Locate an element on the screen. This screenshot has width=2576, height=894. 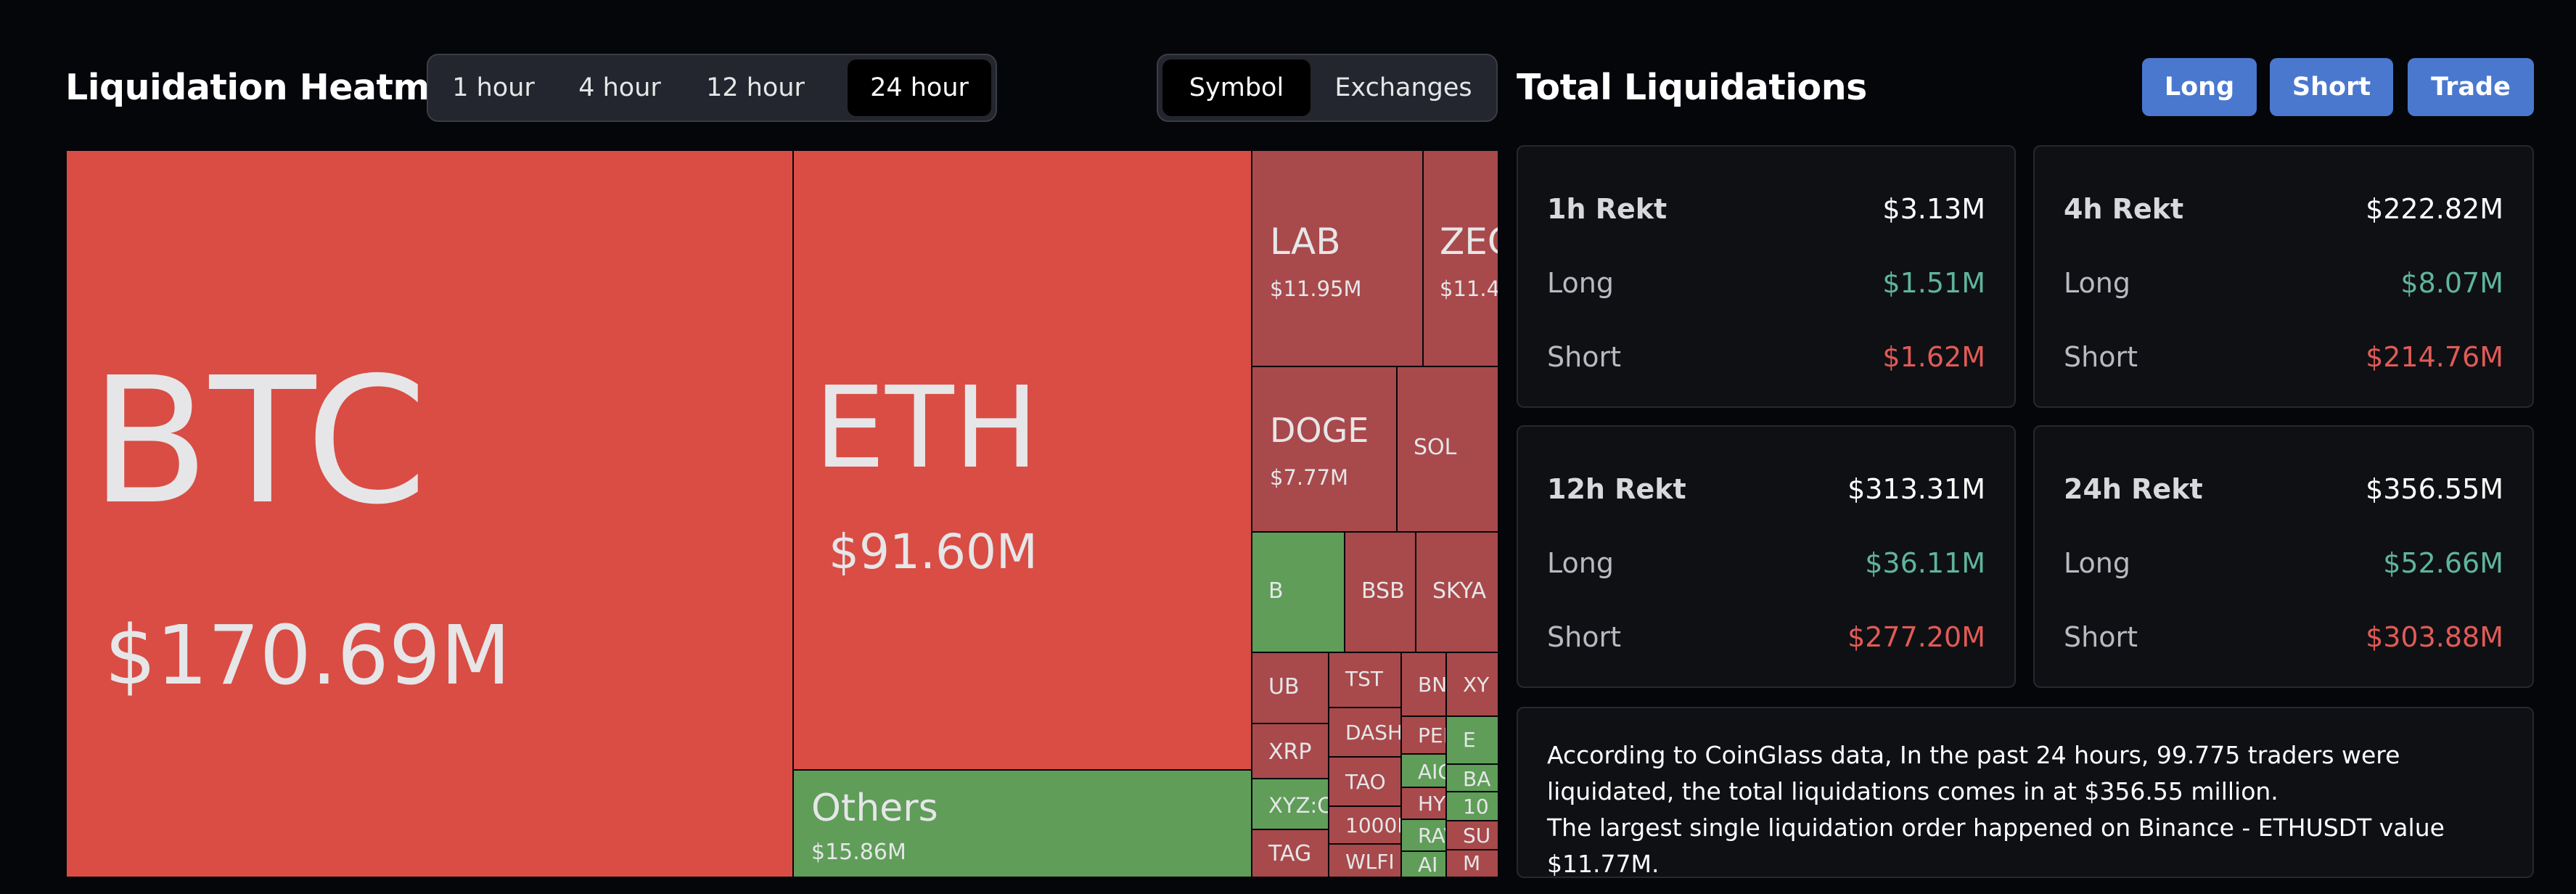
heatmap-tile-skya: SKYA is located at coordinates (1456, 592).